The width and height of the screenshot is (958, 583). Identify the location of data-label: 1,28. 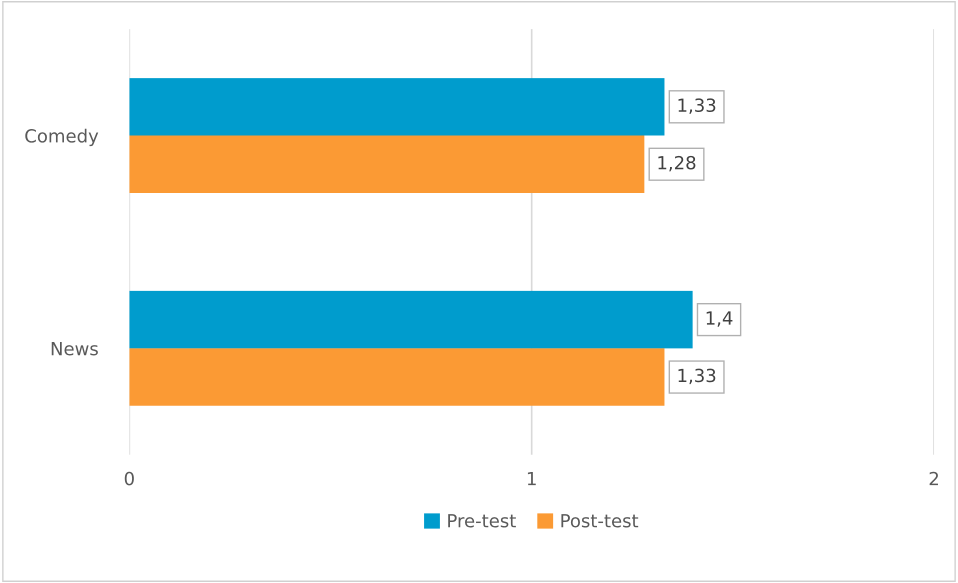
(677, 164).